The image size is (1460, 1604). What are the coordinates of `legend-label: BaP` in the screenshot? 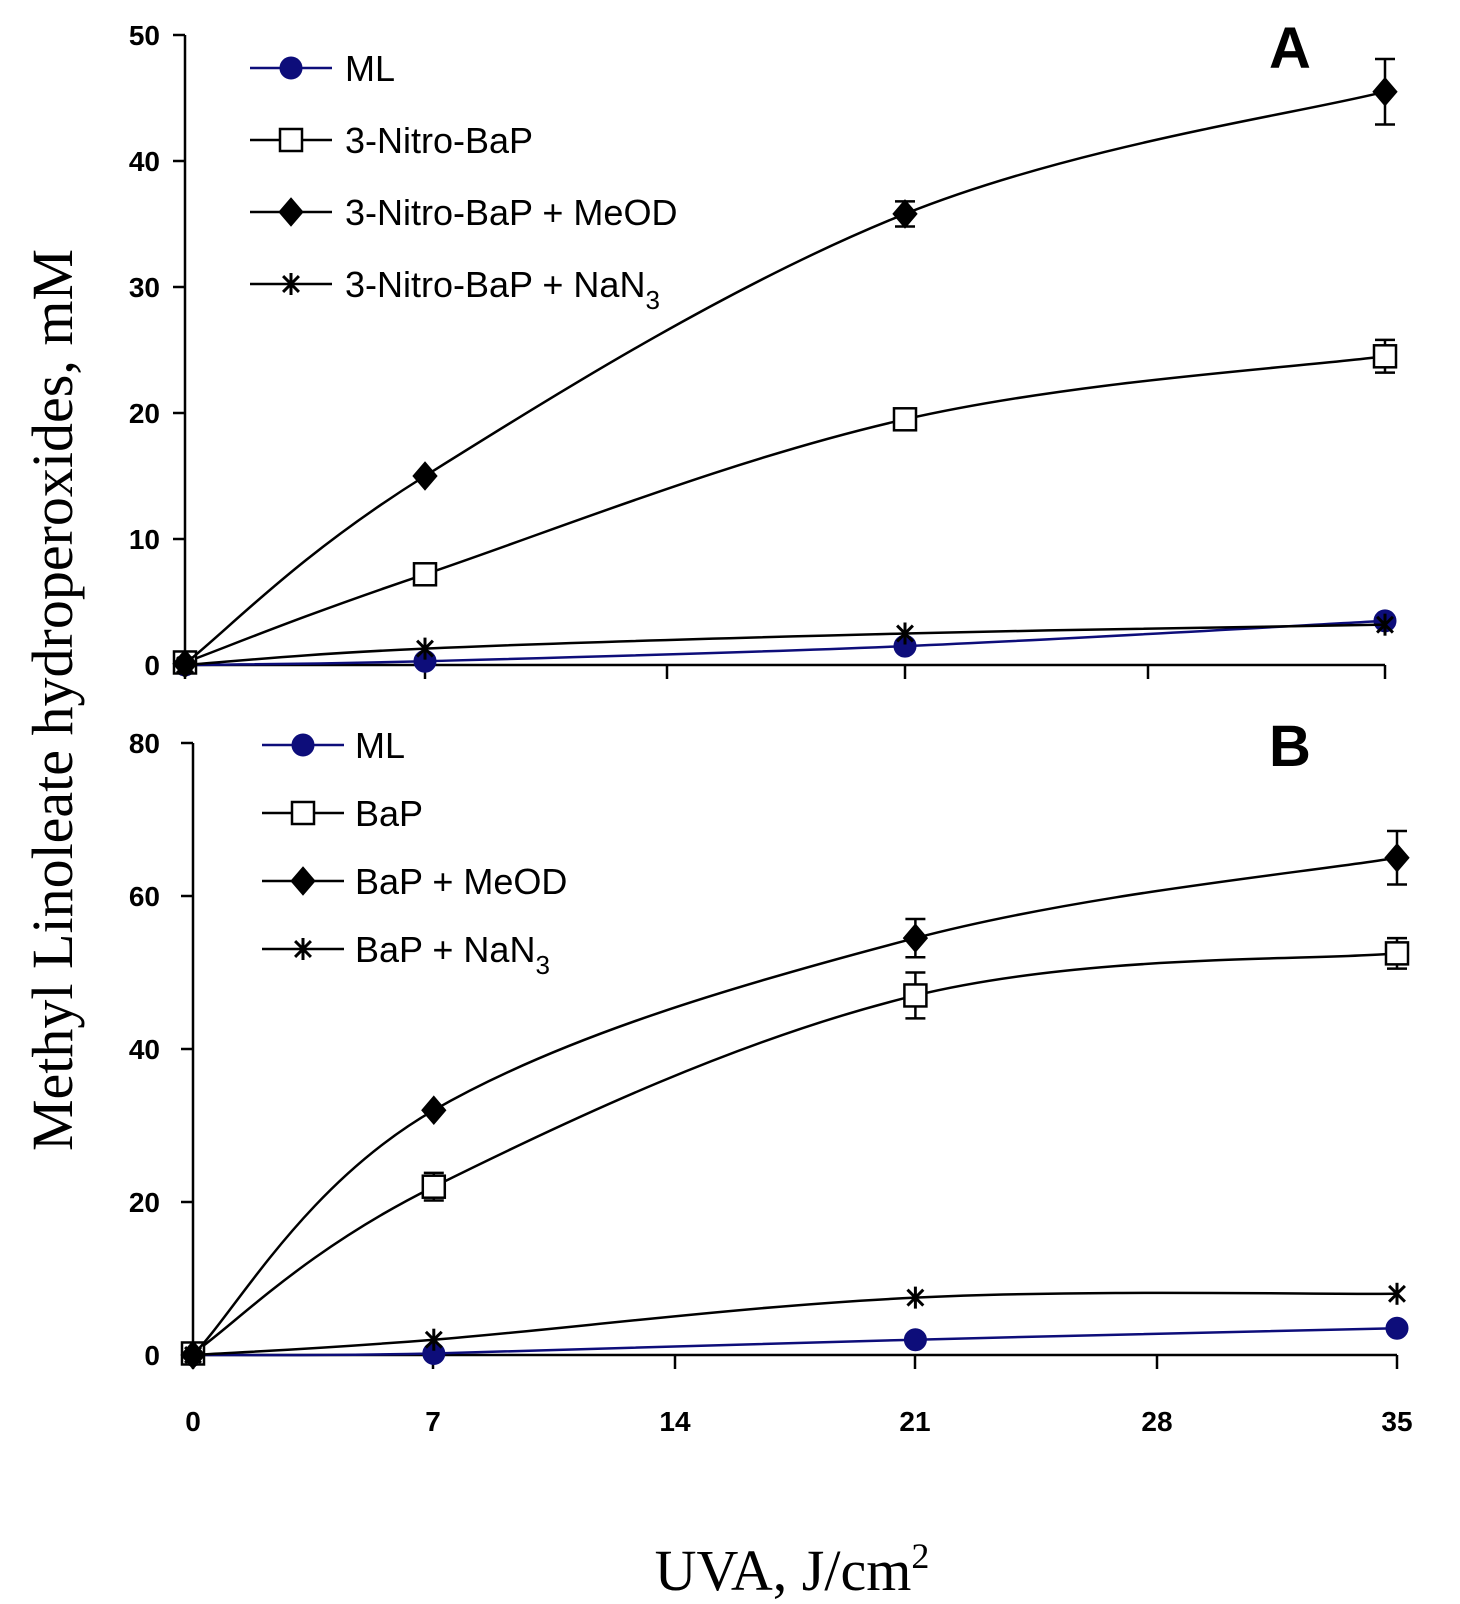 It's located at (389, 813).